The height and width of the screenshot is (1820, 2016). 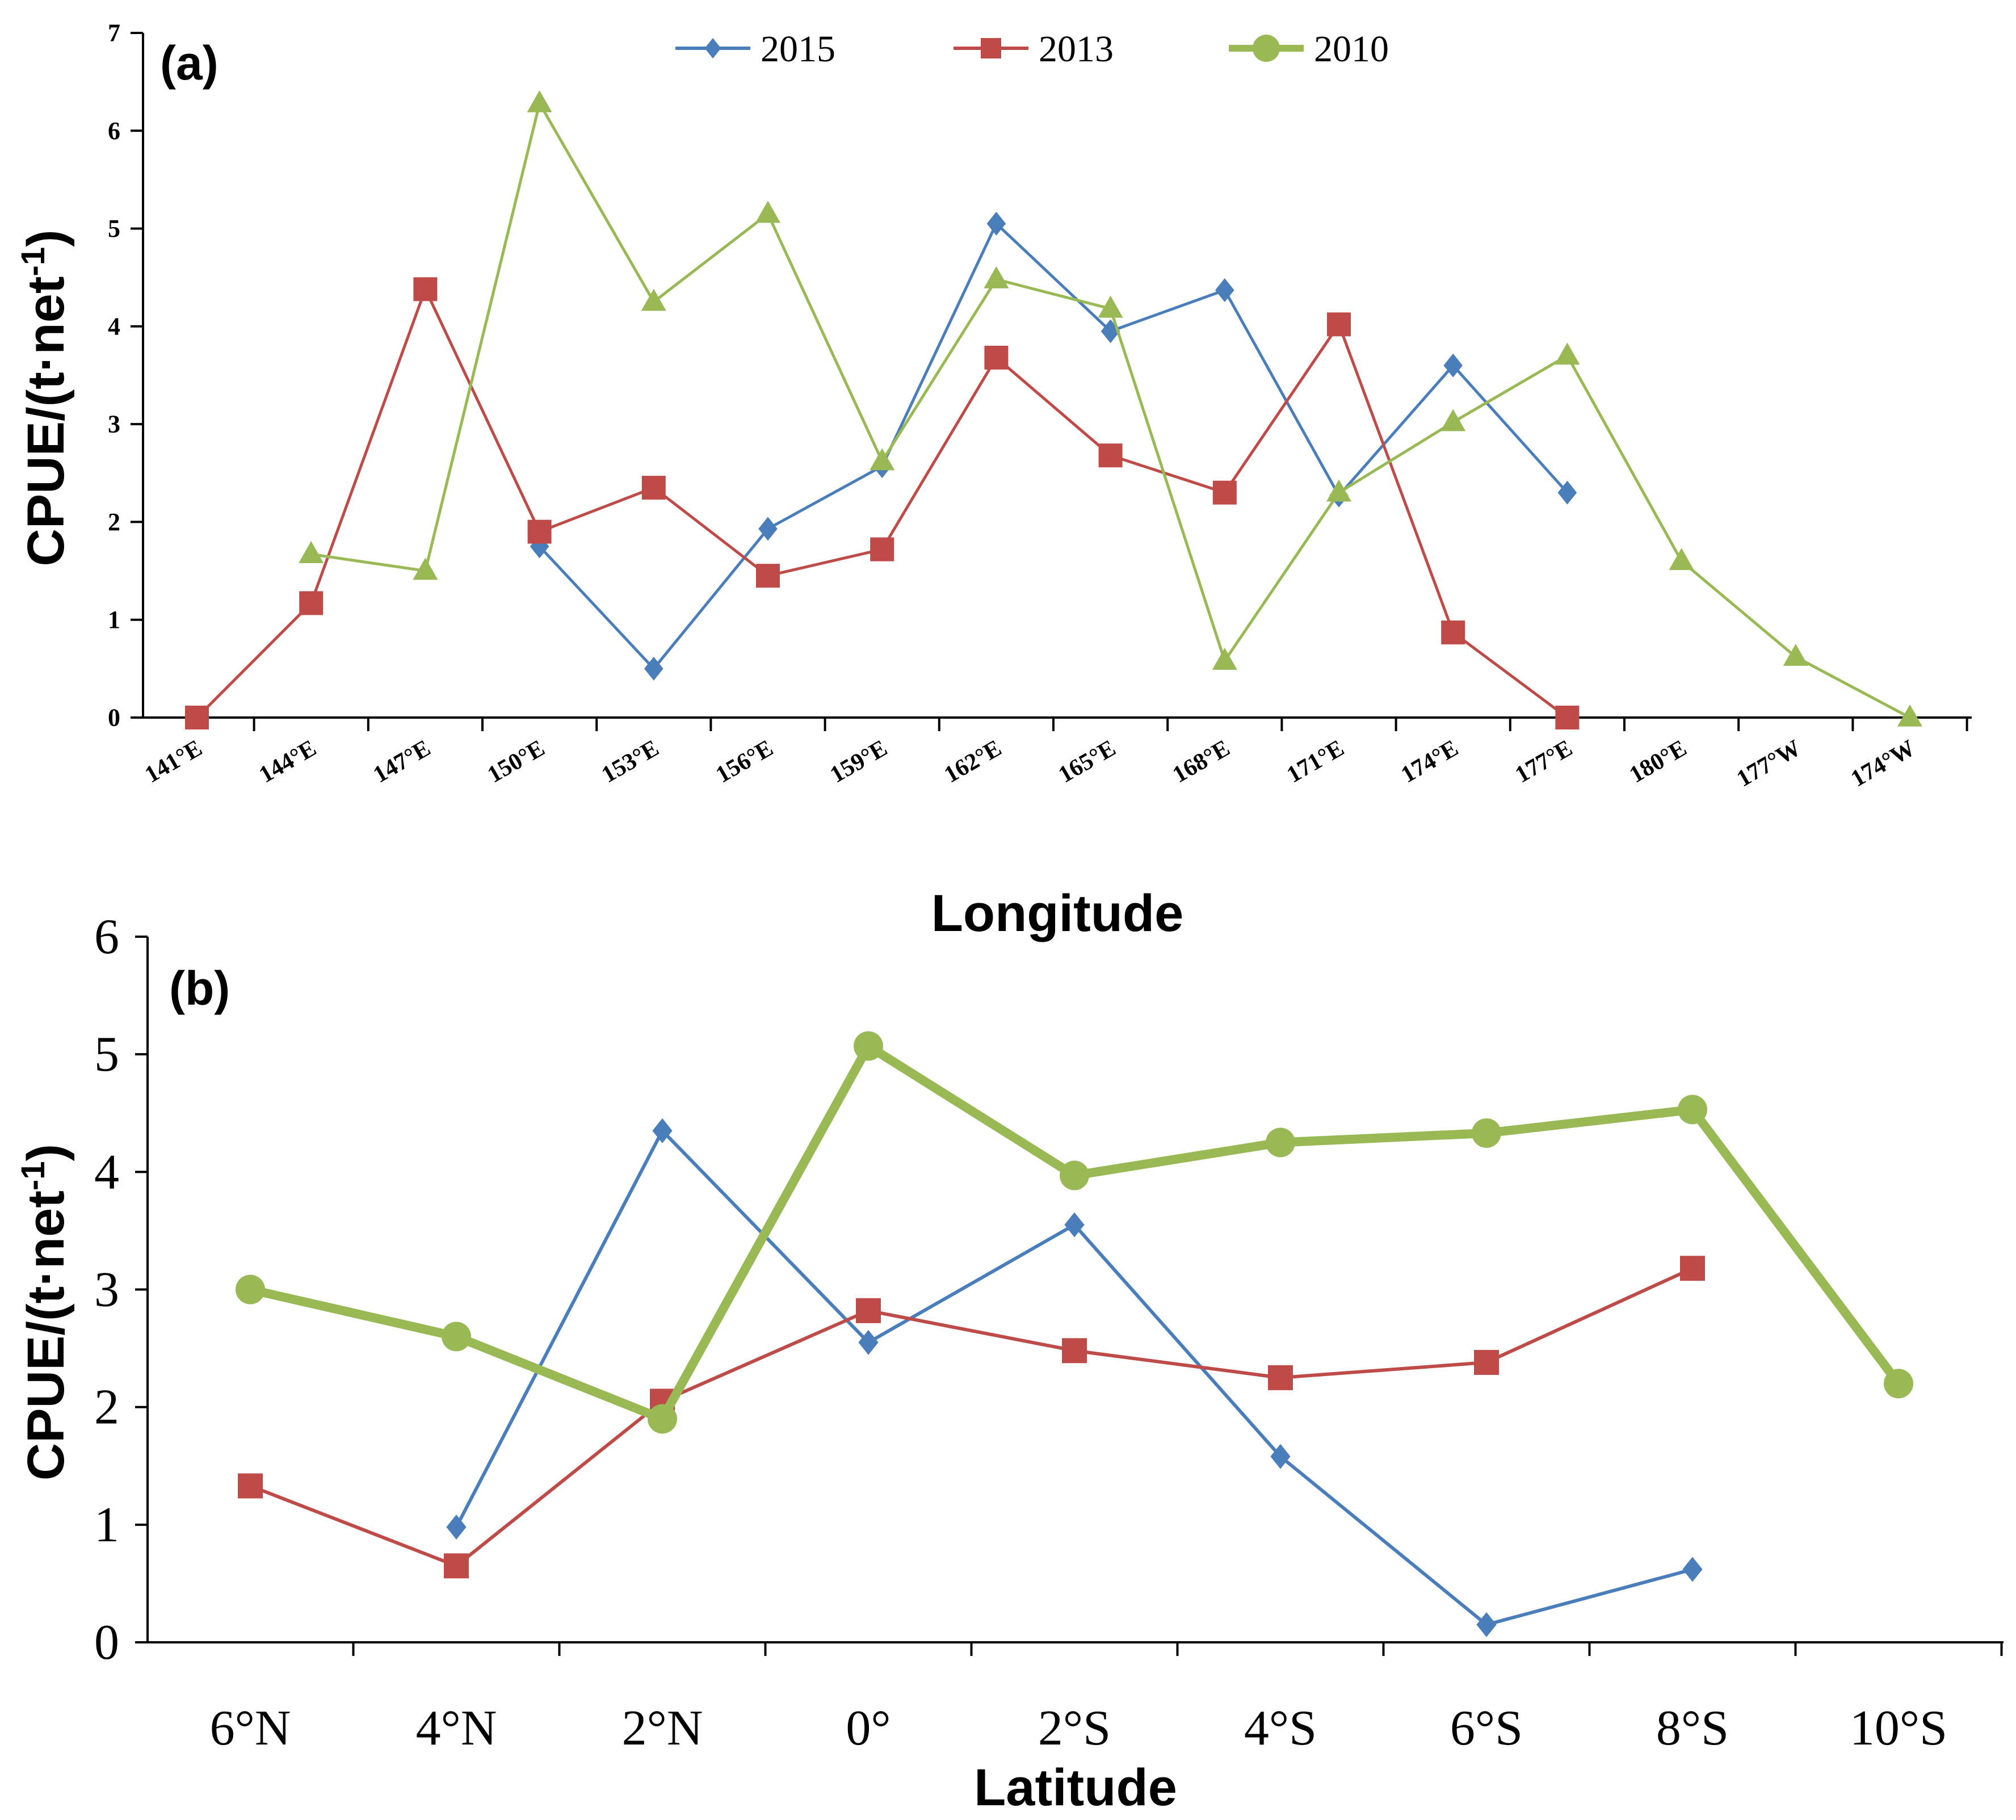 I want to click on x-tick-label: 6°N, so click(x=250, y=1728).